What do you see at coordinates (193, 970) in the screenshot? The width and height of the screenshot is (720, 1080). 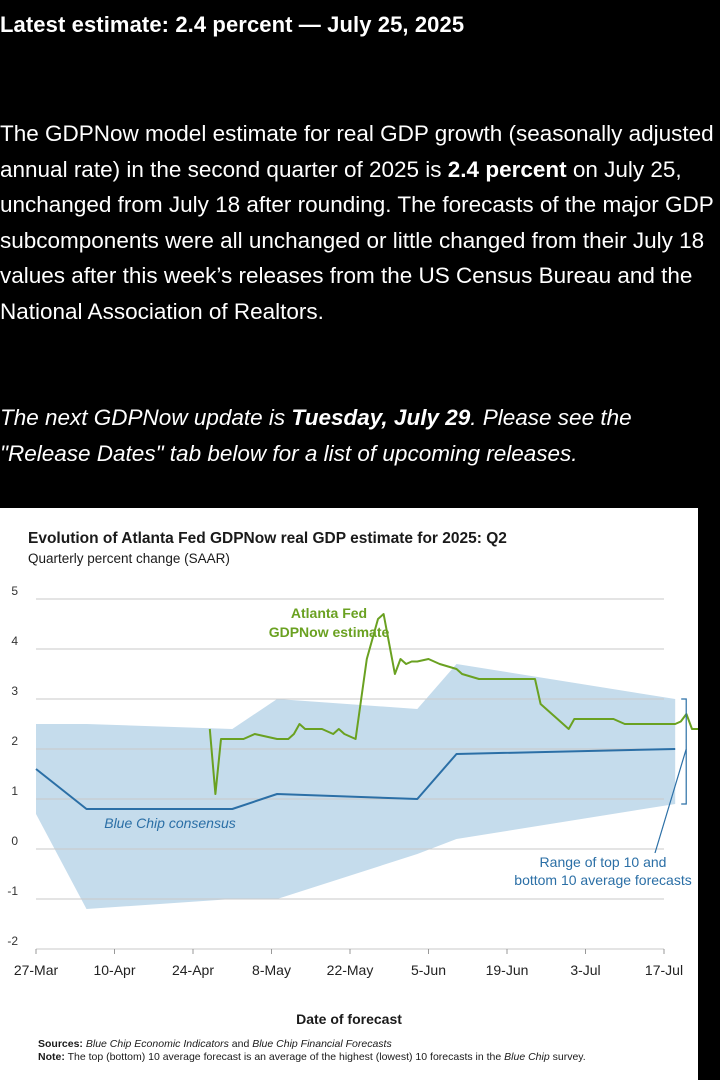 I see `x-tick-label: 24-Apr` at bounding box center [193, 970].